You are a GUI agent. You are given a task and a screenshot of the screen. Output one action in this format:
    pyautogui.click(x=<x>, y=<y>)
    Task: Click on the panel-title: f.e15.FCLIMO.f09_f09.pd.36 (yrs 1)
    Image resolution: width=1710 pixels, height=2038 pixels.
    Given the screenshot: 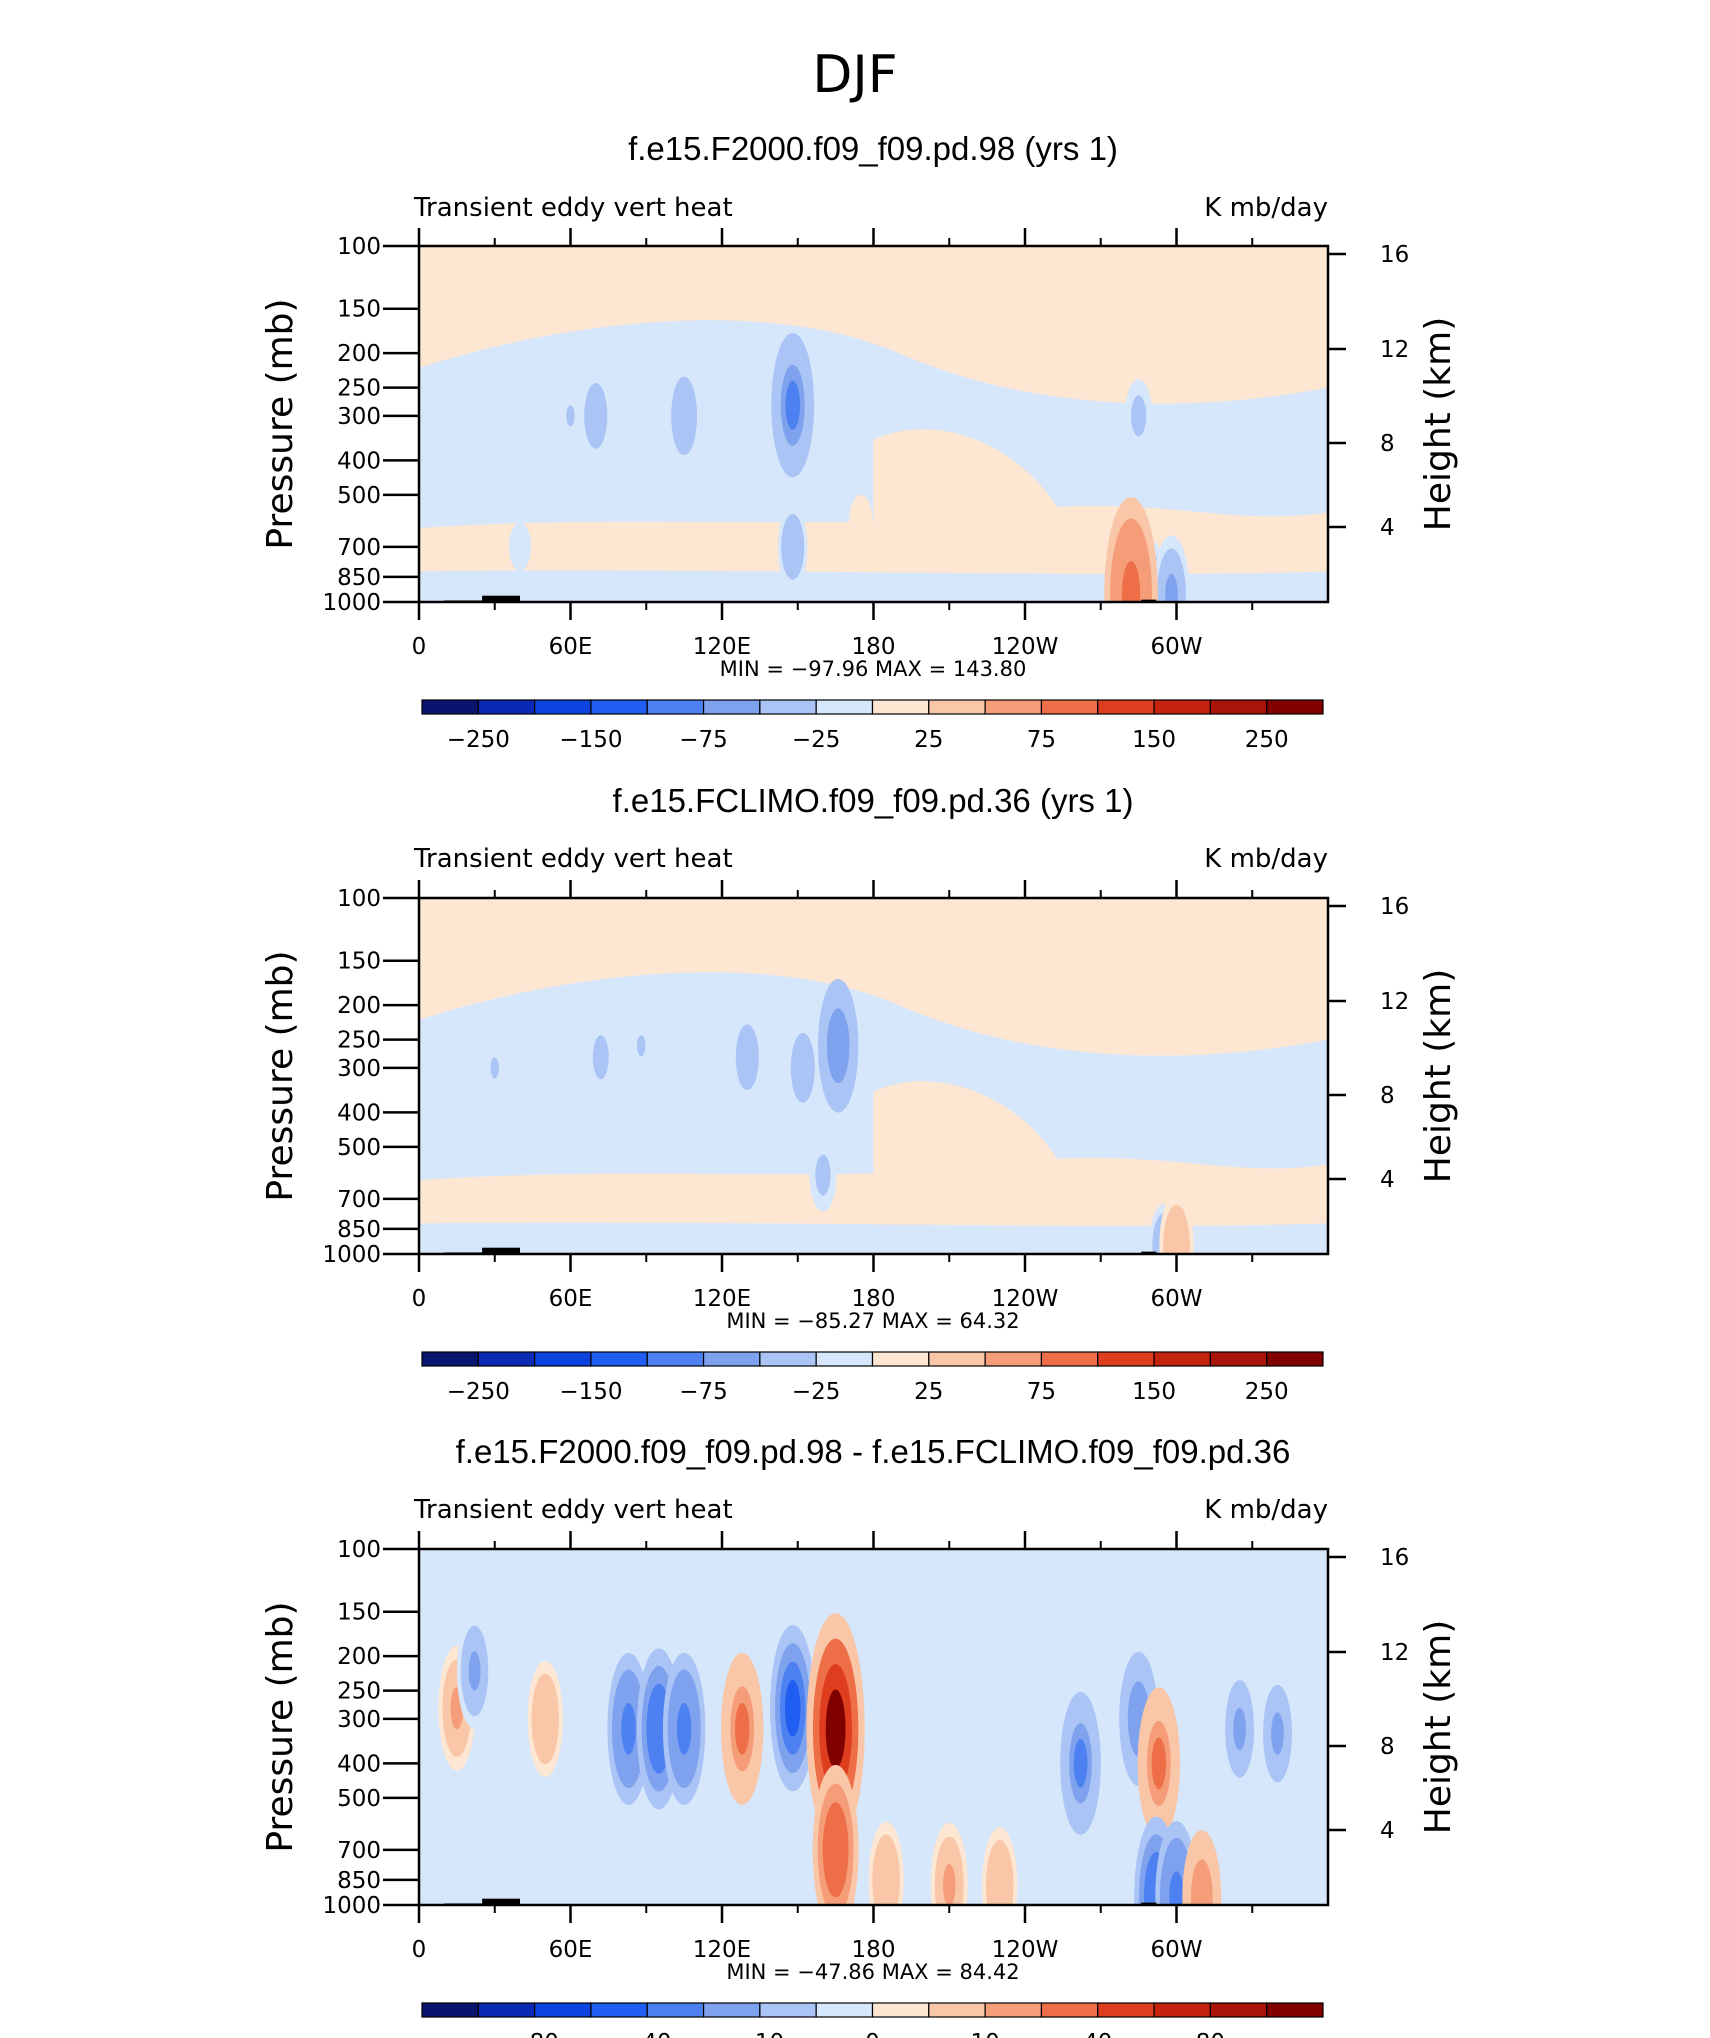 What is the action you would take?
    pyautogui.click(x=873, y=800)
    